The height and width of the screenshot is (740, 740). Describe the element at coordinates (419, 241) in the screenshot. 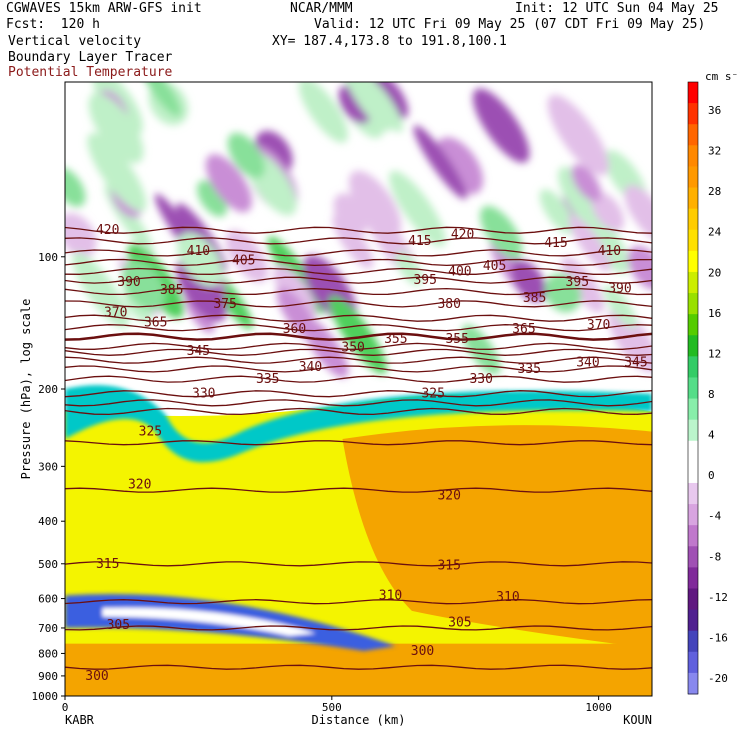

I see `theta-label-415: 415` at that location.